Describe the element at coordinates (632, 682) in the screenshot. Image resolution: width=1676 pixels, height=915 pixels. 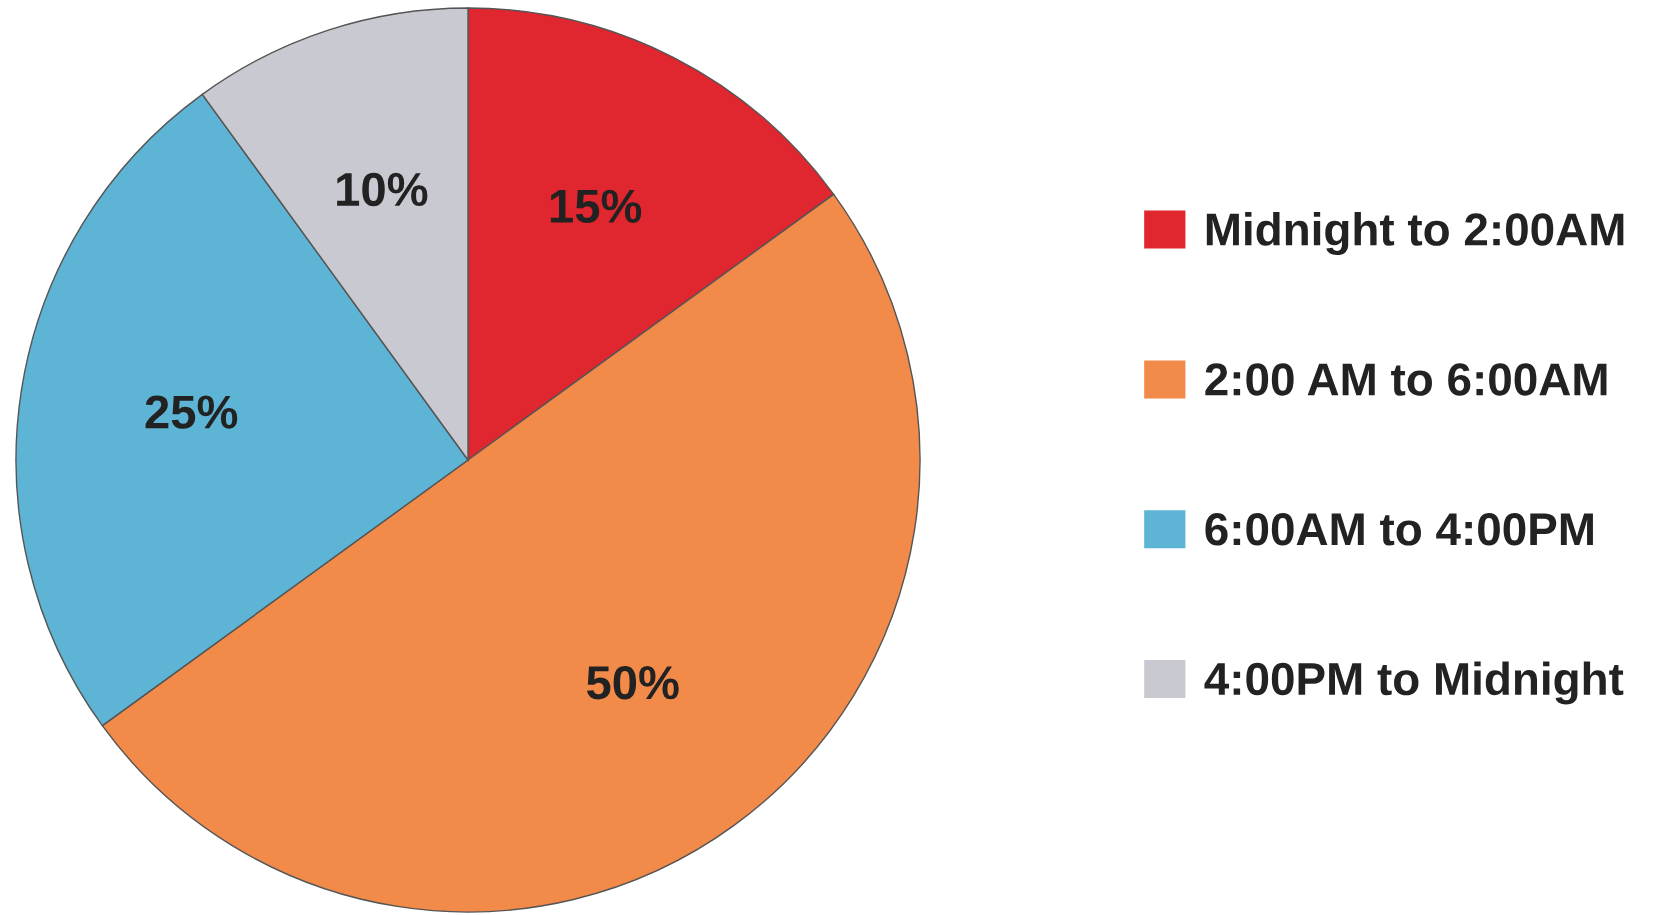
I see `data-label: 50%` at that location.